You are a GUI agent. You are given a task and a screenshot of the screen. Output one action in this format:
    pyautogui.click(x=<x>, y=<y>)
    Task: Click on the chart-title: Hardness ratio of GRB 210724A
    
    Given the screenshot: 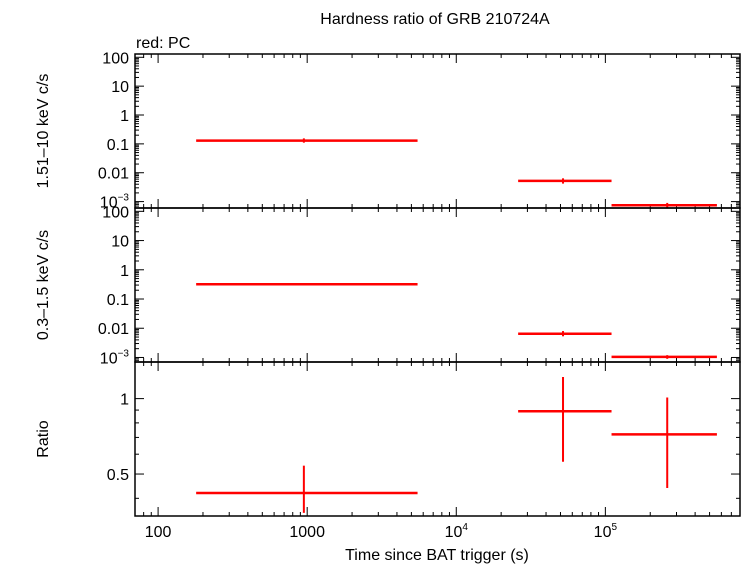 What is the action you would take?
    pyautogui.click(x=435, y=19)
    